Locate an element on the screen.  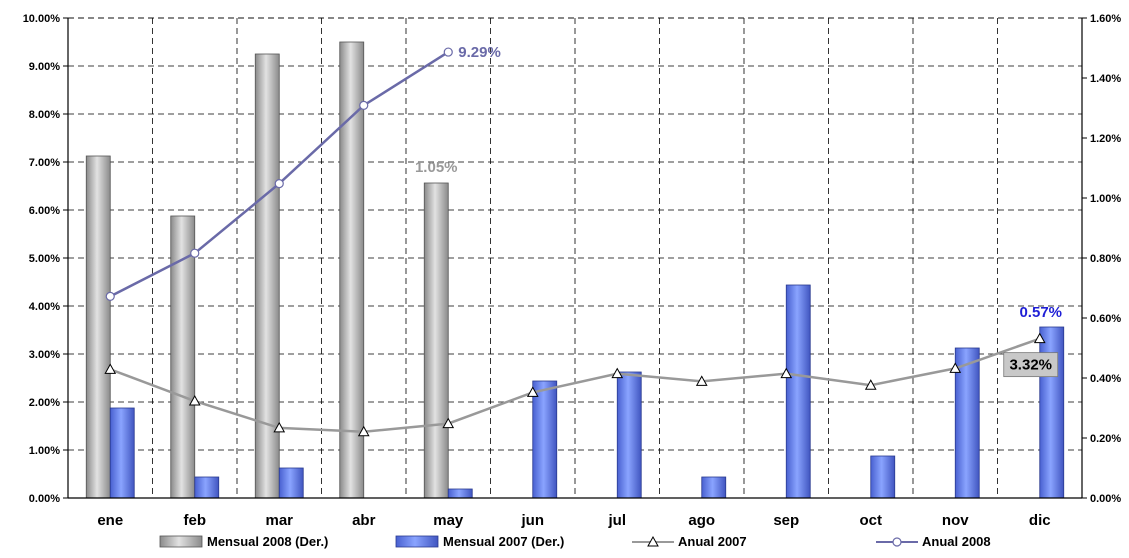
legend-marker-anual-2008 is located at coordinates (897, 542).